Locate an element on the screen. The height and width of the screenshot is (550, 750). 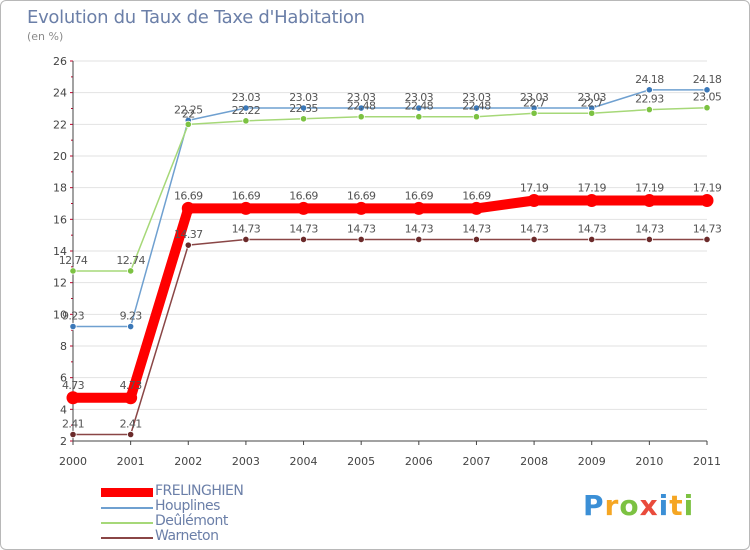
data-label-deulemont: 22 is located at coordinates (188, 113).